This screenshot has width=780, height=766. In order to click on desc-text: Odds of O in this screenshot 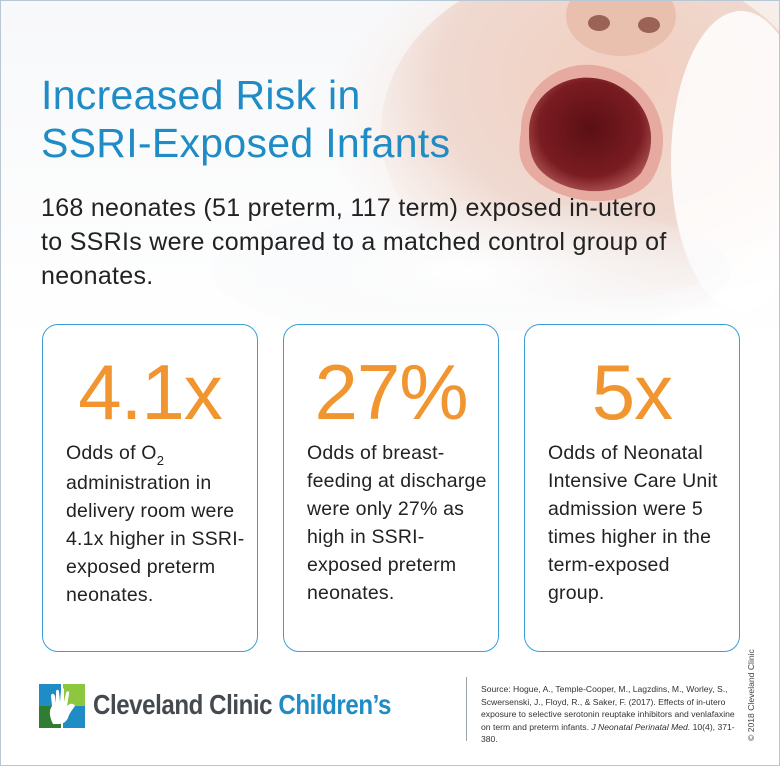, I will do `click(111, 453)`.